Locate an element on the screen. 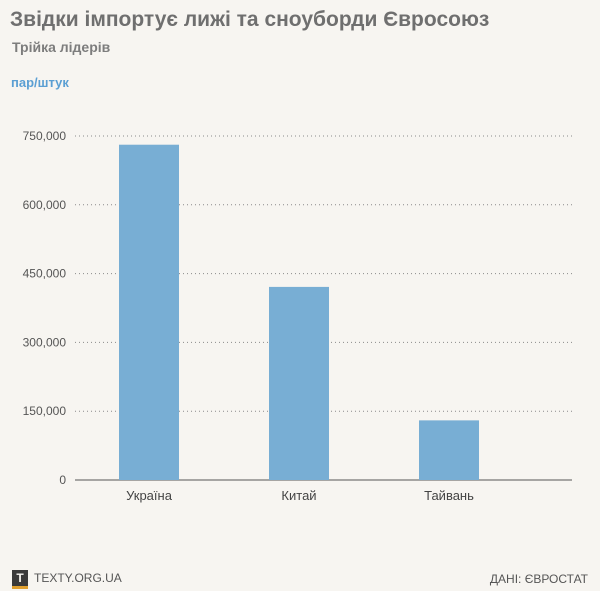 The height and width of the screenshot is (591, 600). y-tick-label: 0 is located at coordinates (62, 480).